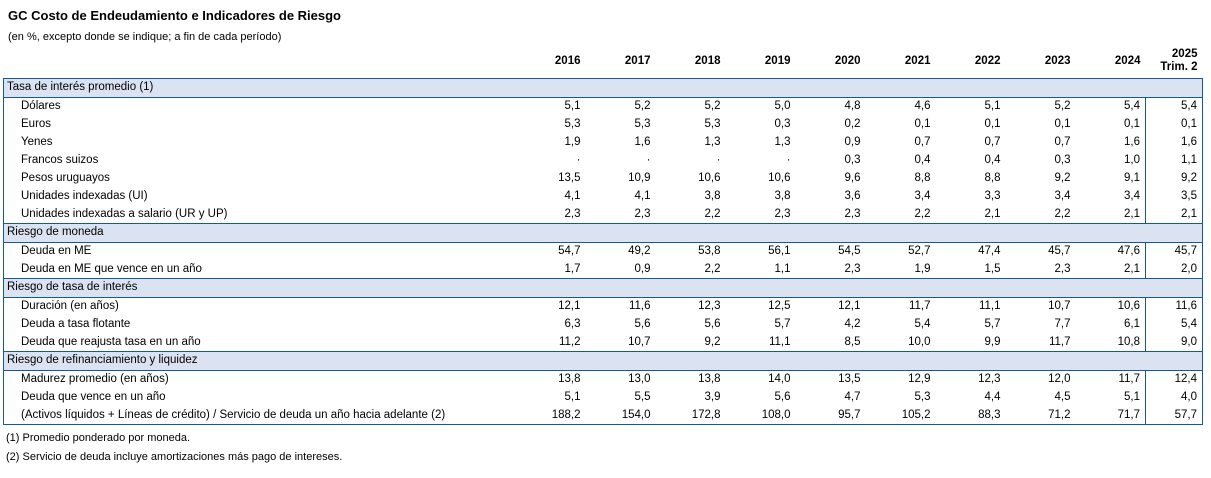  I want to click on row-label: Unidades indexadas a salario (UR y UP), so click(124, 213).